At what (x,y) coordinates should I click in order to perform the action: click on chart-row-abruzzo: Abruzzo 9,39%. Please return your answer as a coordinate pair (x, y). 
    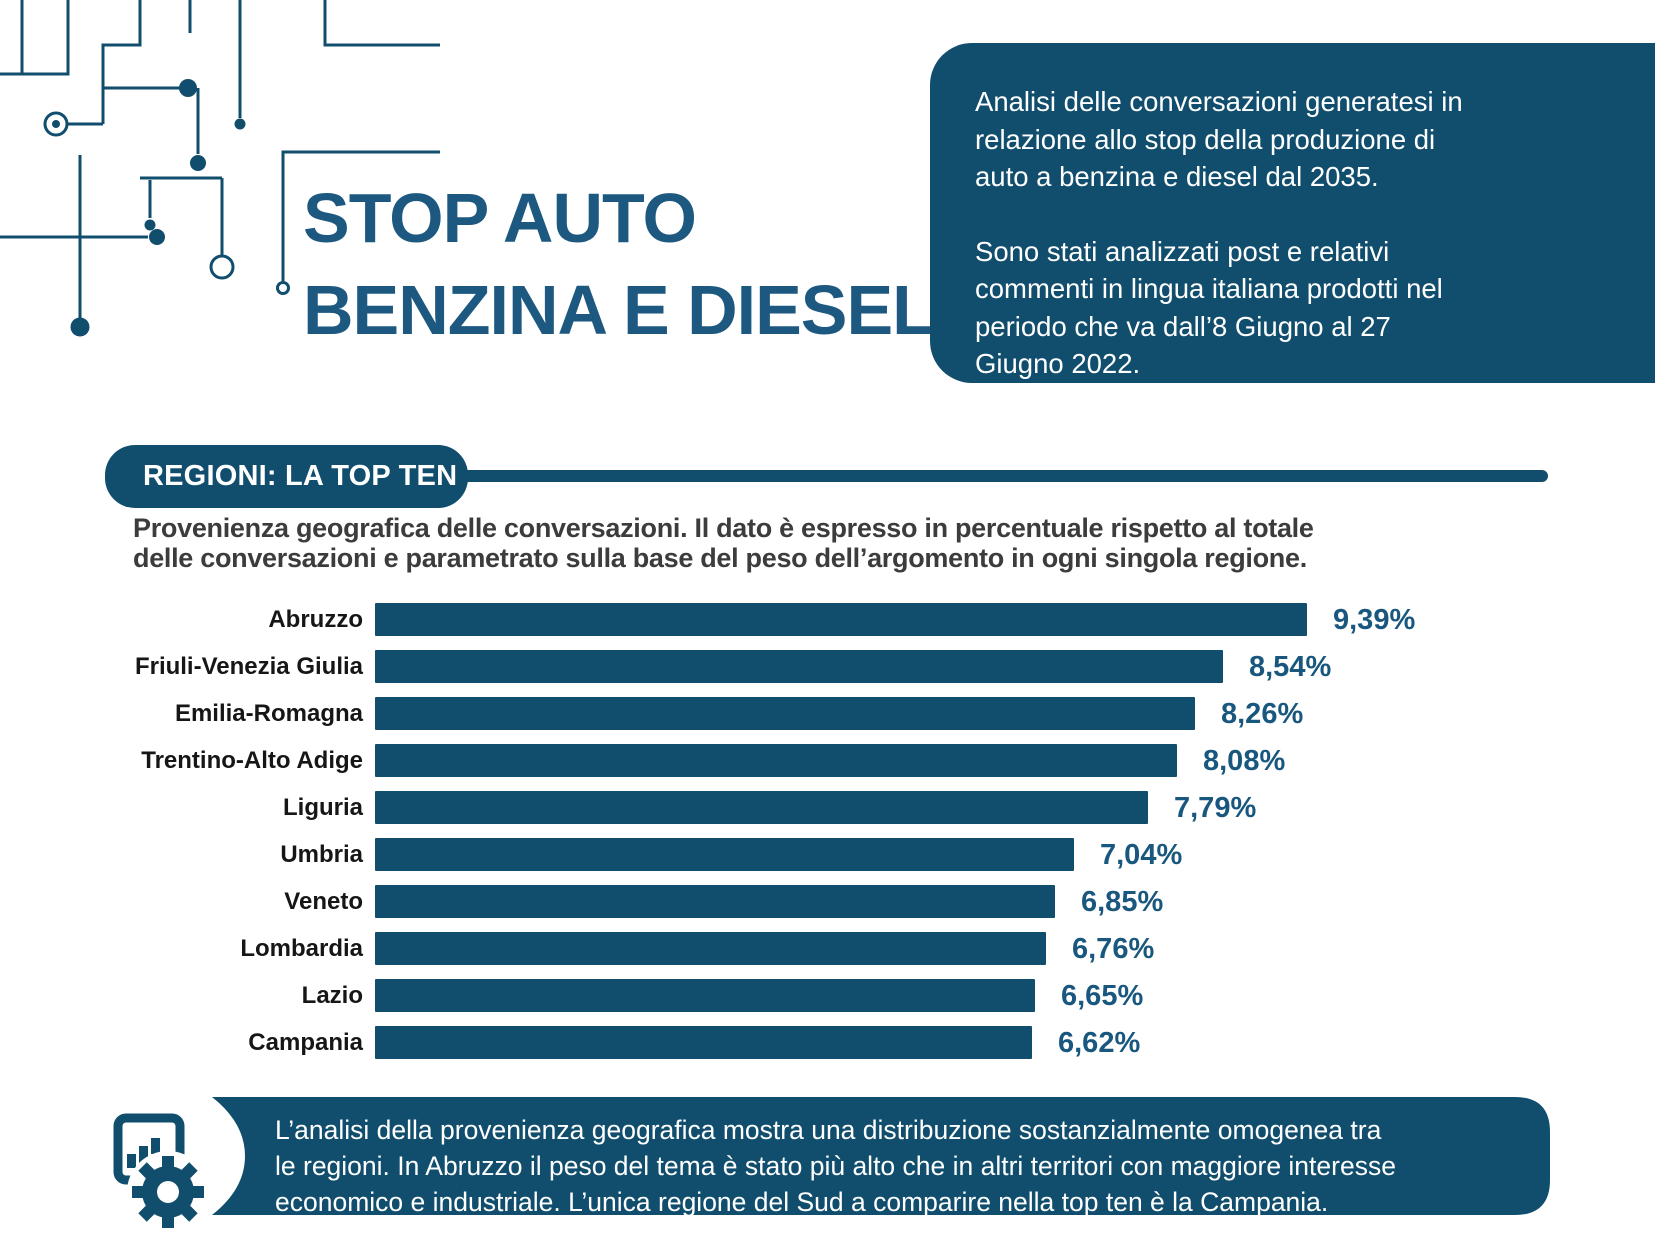
    Looking at the image, I should click on (827, 619).